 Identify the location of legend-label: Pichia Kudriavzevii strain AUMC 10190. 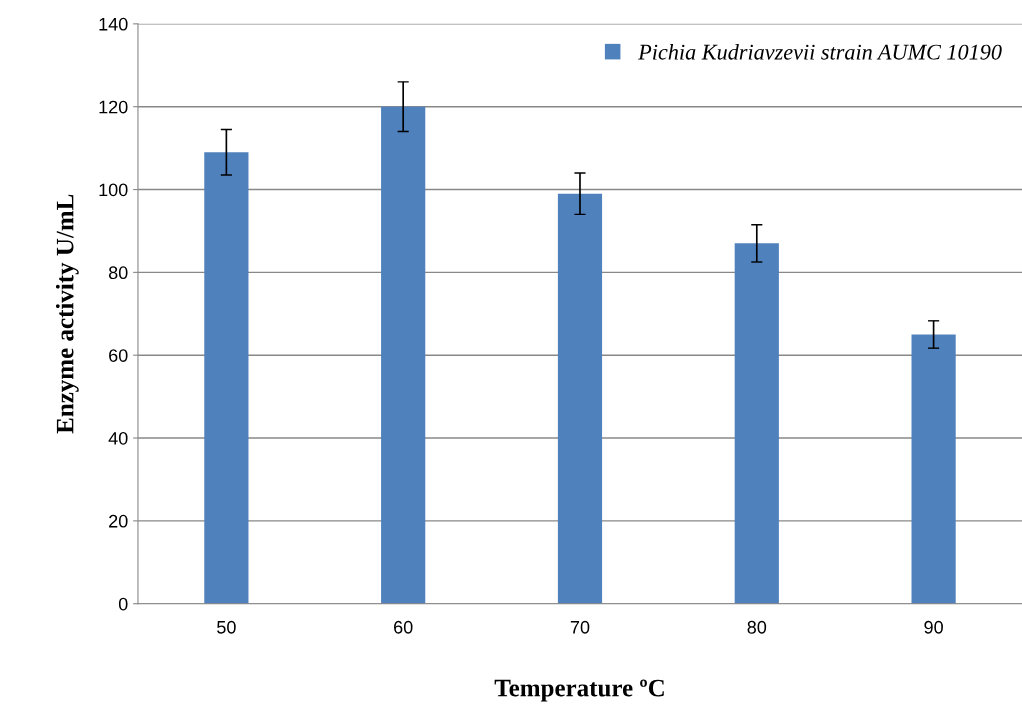
(820, 51).